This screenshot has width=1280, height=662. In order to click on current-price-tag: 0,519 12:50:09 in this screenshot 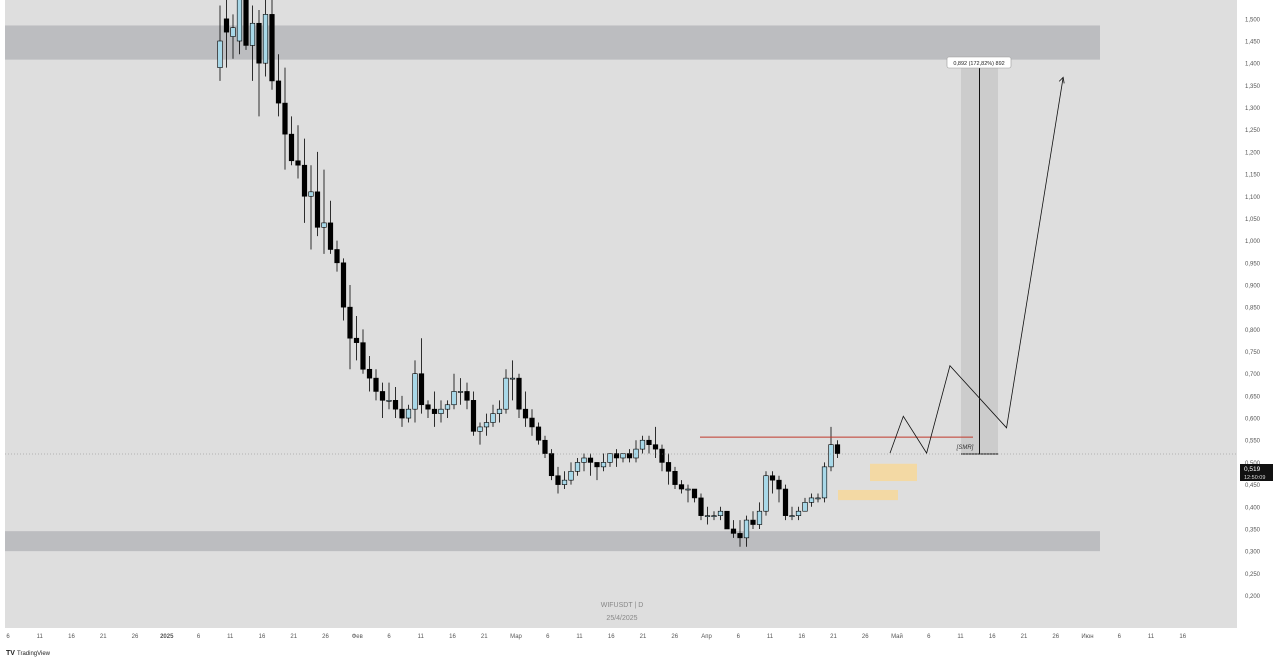, I will do `click(1256, 472)`.